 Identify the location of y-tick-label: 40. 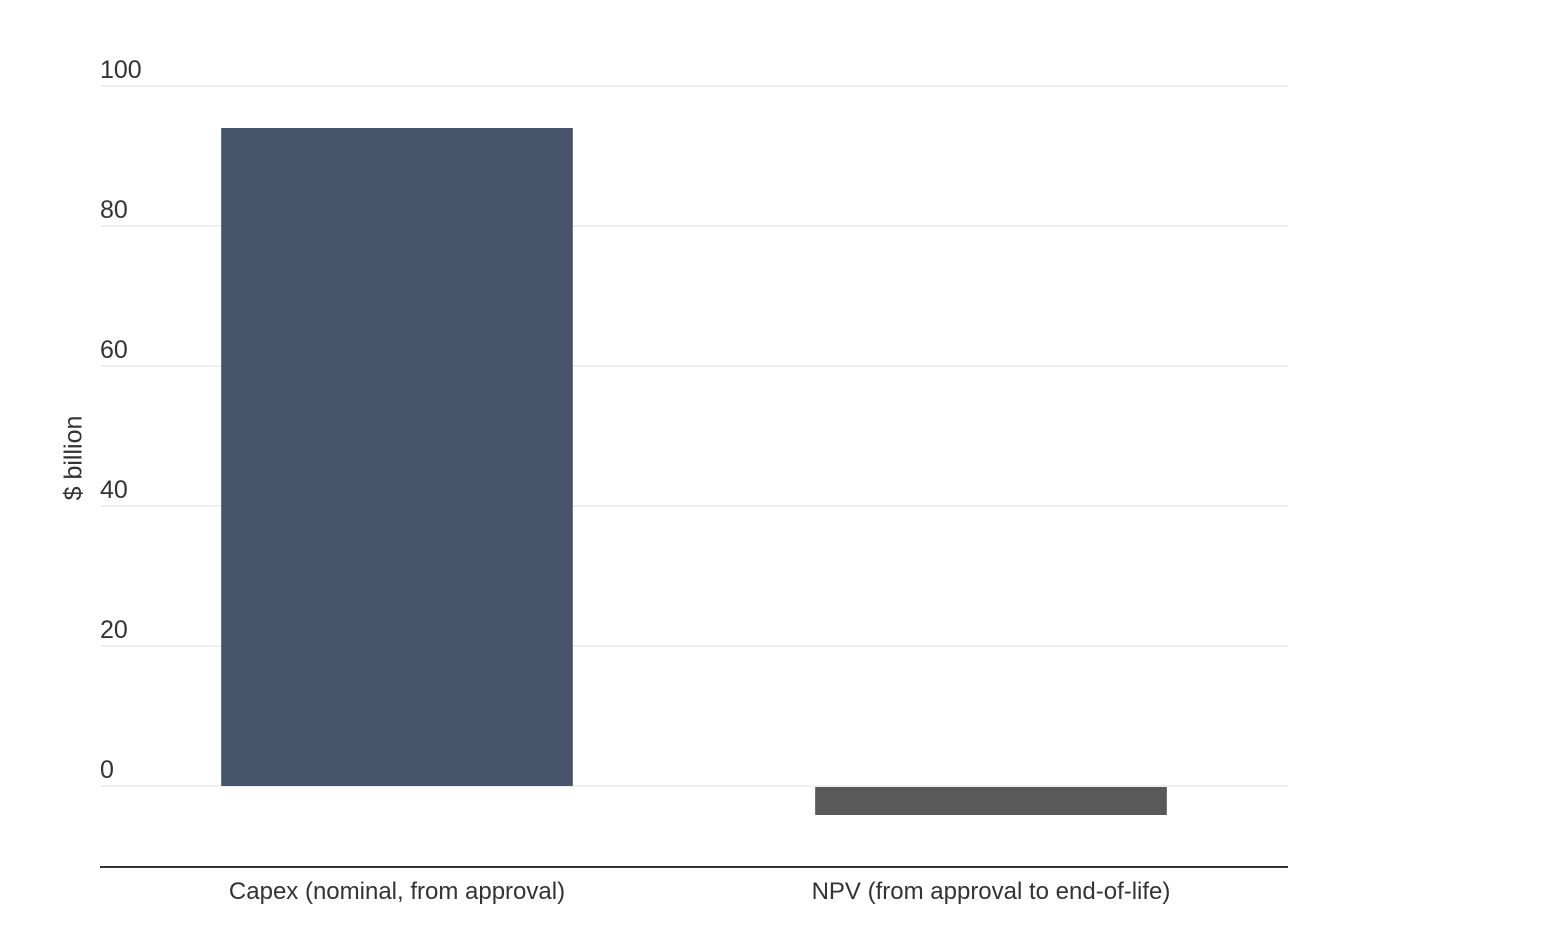
(114, 490).